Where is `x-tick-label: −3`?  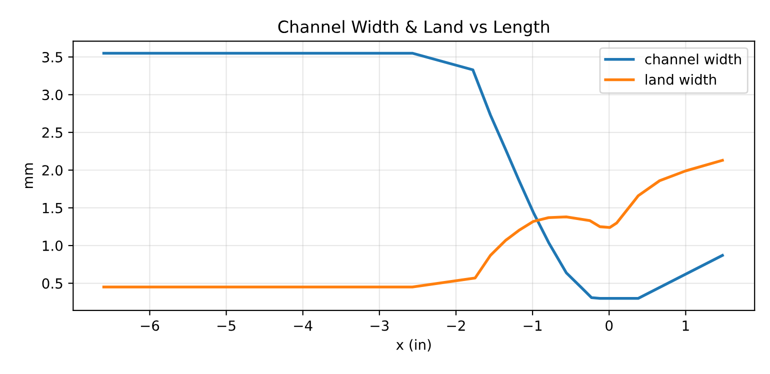
x-tick-label: −3 is located at coordinates (379, 325).